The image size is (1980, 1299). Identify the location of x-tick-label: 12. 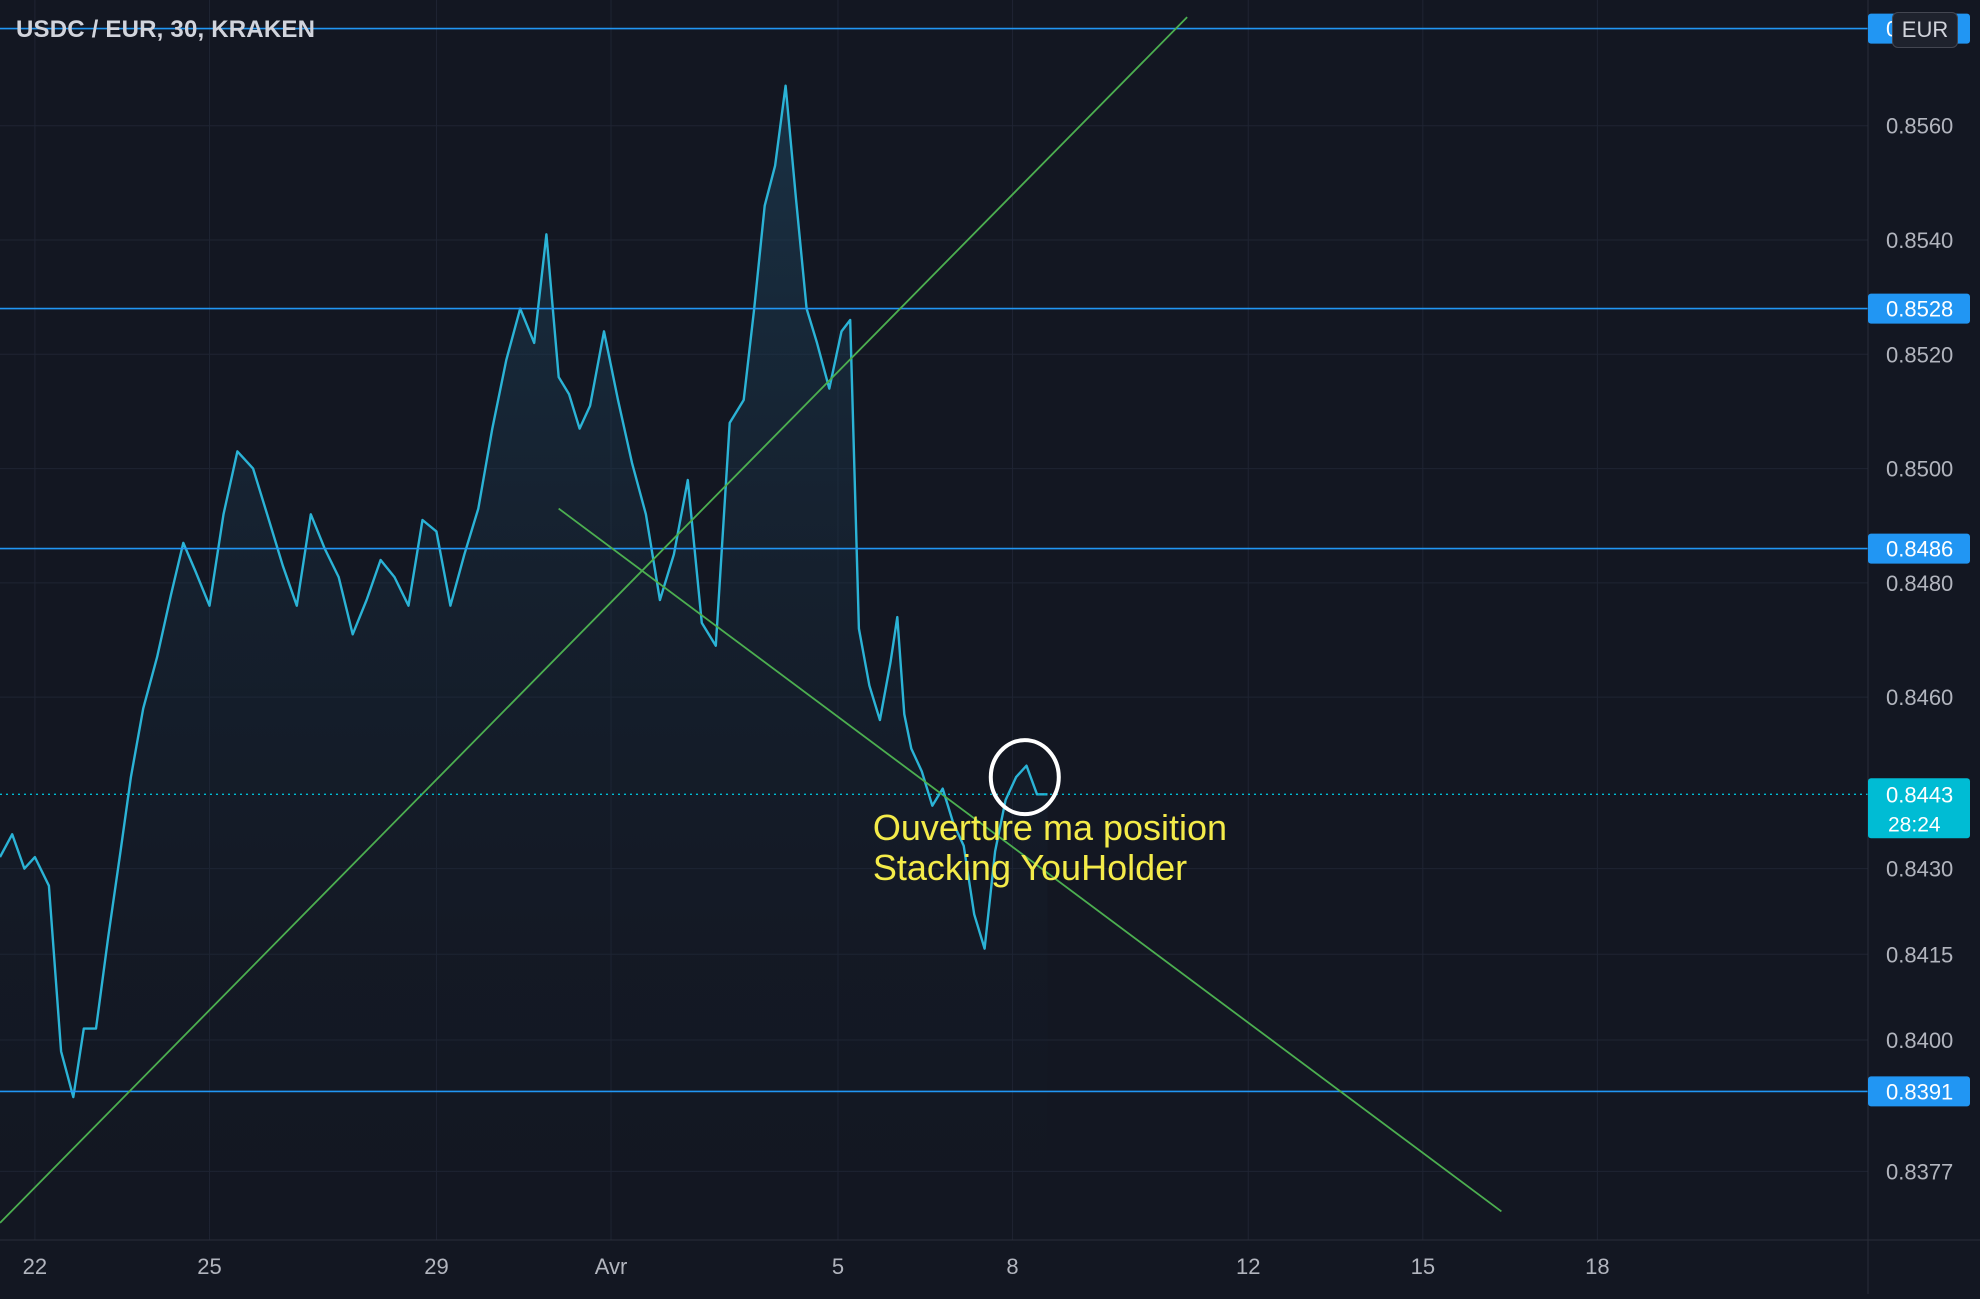
(1248, 1266).